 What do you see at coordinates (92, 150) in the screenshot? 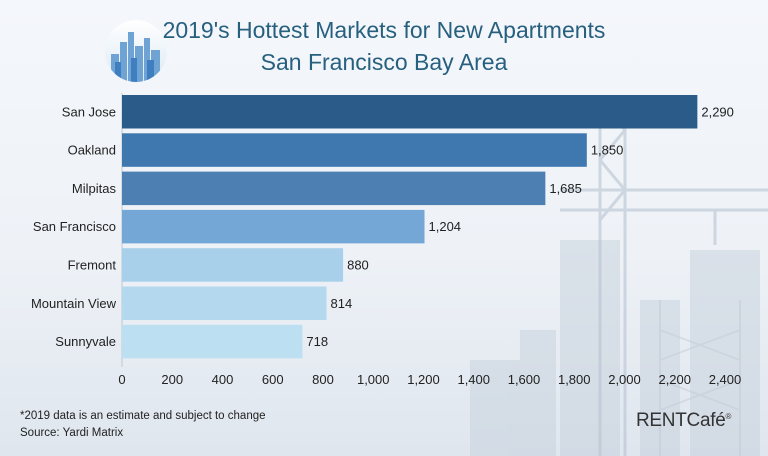
I see `category-label: Oakland` at bounding box center [92, 150].